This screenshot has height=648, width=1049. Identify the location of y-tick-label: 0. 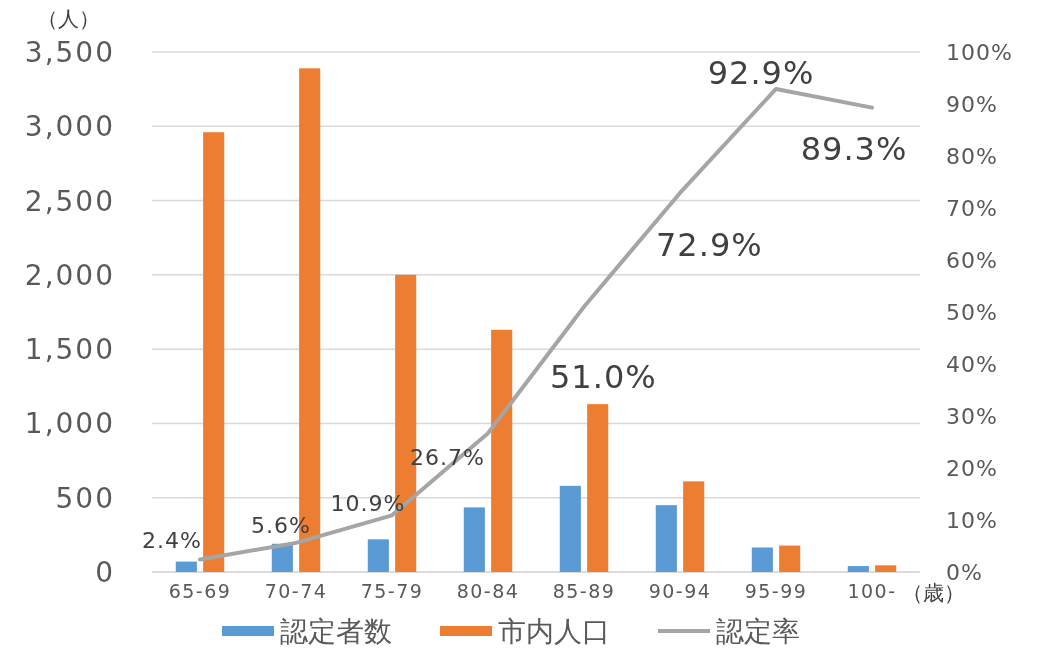
(105, 572).